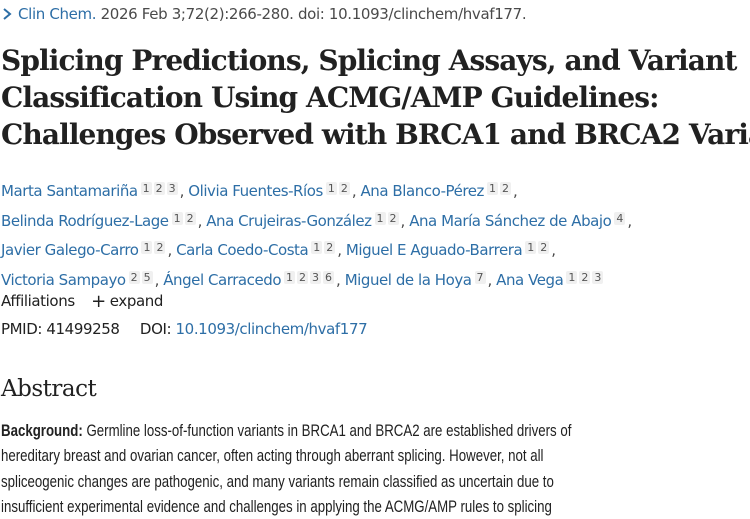 Image resolution: width=750 pixels, height=519 pixels. I want to click on affil-ref: 4, so click(620, 218).